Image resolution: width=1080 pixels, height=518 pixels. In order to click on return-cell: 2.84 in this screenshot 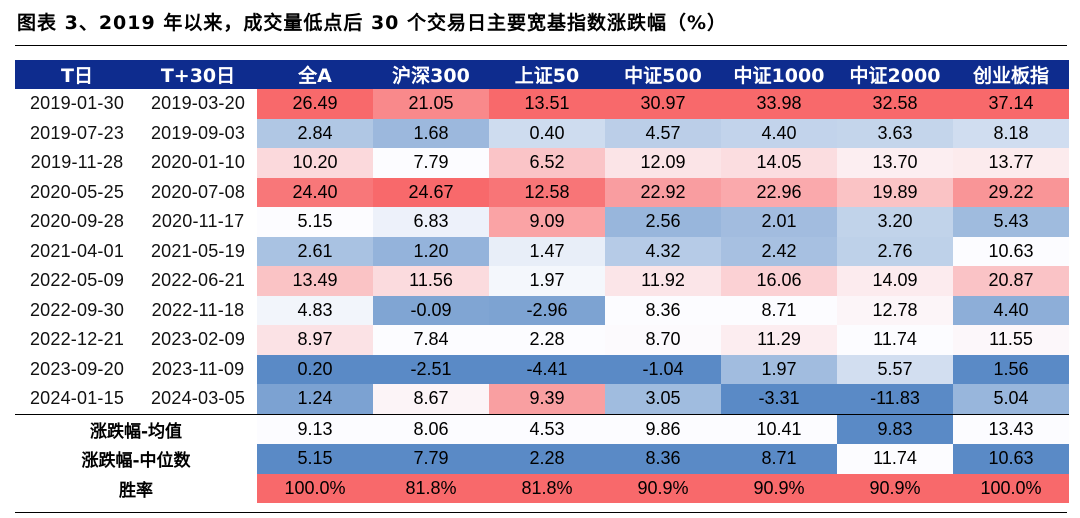, I will do `click(315, 133)`.